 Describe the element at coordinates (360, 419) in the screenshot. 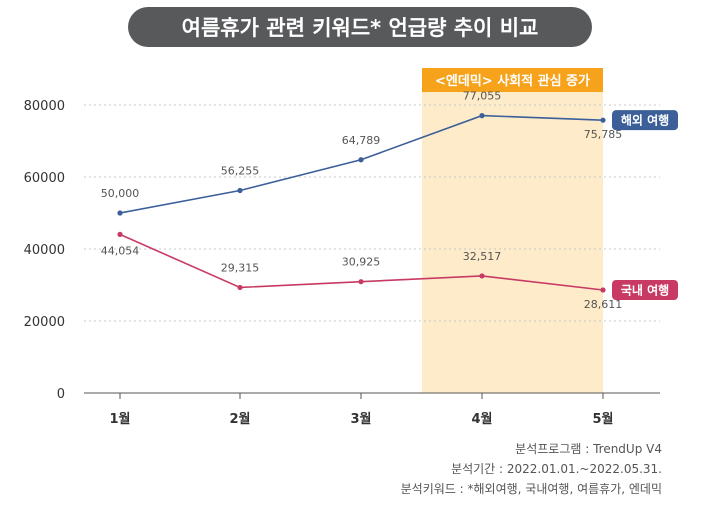

I see `x-tick-label-2: 3월` at that location.